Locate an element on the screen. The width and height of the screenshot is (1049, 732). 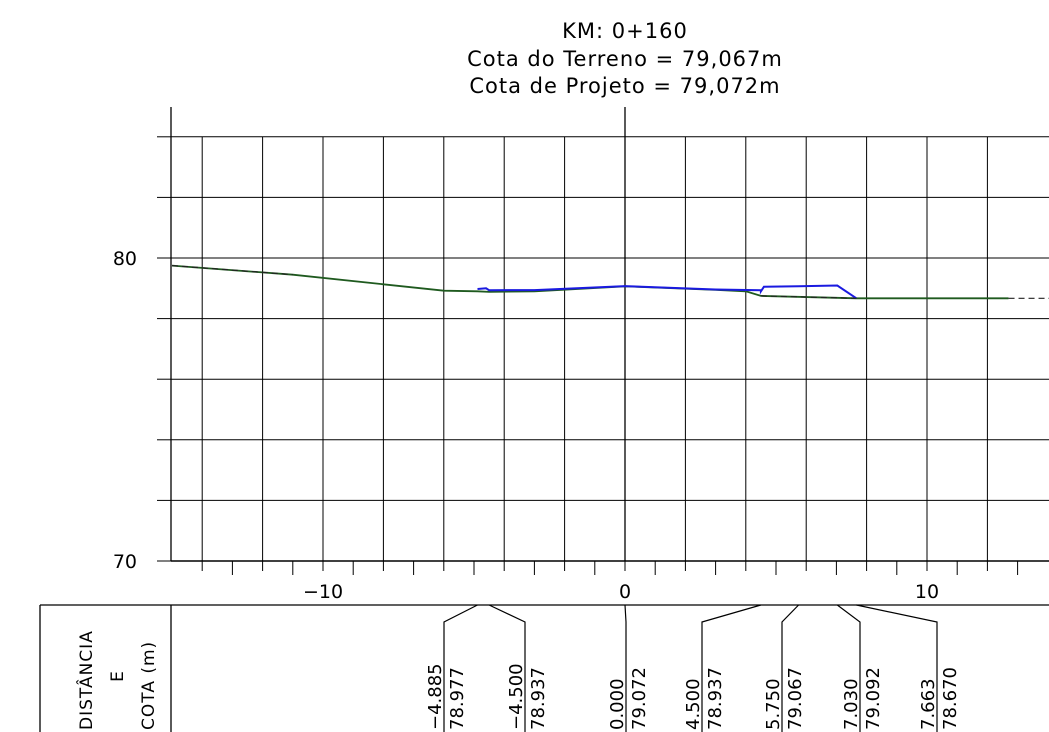
x-tick-label: −10 is located at coordinates (323, 592).